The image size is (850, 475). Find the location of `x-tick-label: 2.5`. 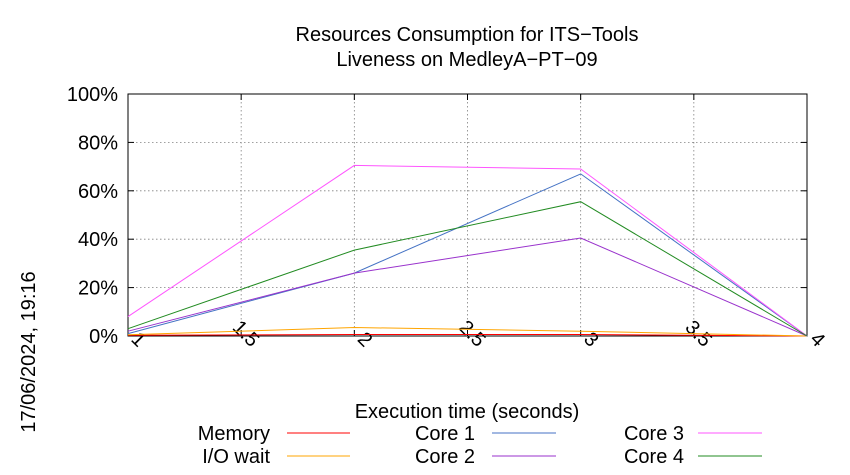

x-tick-label: 2.5 is located at coordinates (471, 333).